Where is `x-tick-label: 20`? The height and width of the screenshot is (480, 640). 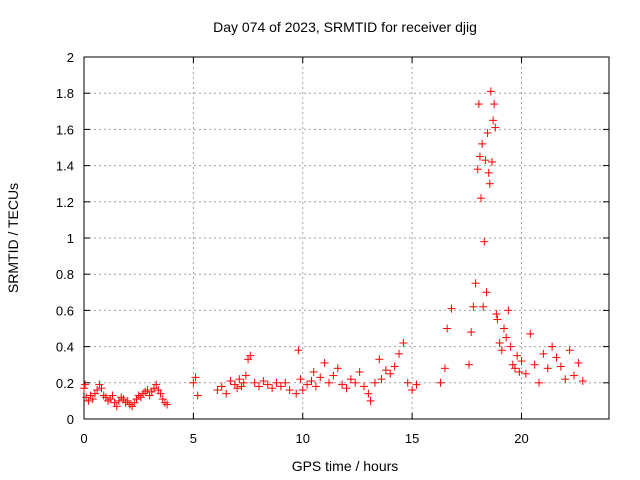 x-tick-label: 20 is located at coordinates (521, 438).